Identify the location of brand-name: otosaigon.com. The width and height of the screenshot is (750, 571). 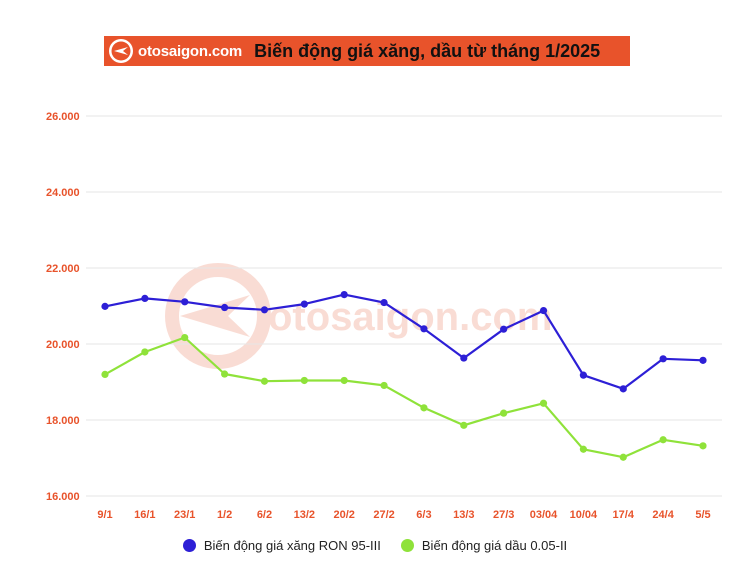
(190, 51).